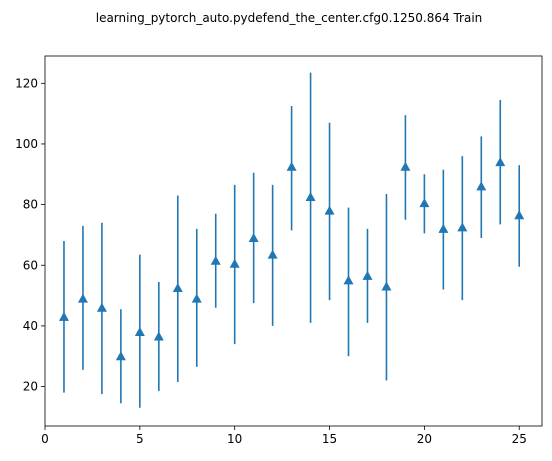 Image resolution: width=552 pixels, height=461 pixels. What do you see at coordinates (284, 436) in the screenshot?
I see `x-axis: 0 5 10 15 20 25` at bounding box center [284, 436].